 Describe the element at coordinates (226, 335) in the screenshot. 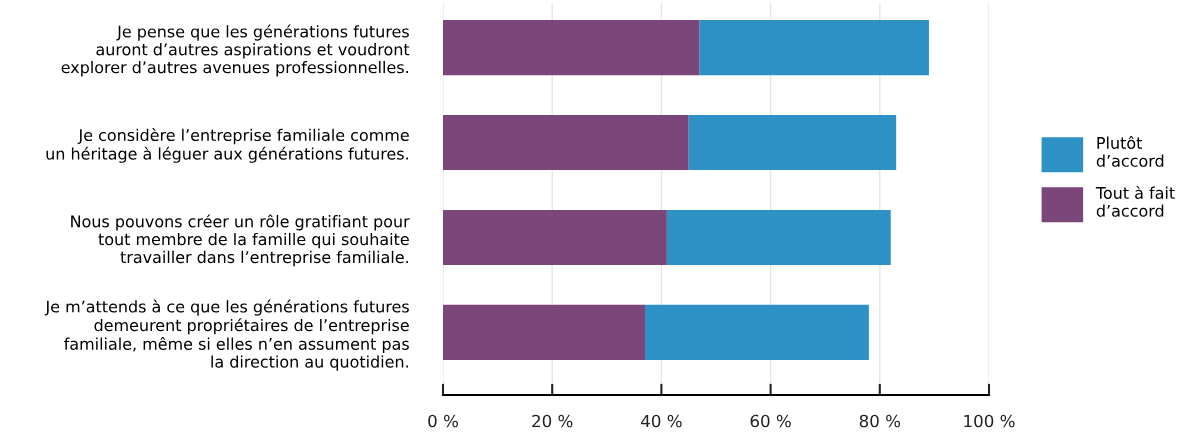

I see `y-tick-label: Je m’attends à ce que les générations futures demeurent propriétaires de l’entreprise familiale, même si elles n’en assument pas la direction au quotidien.` at that location.